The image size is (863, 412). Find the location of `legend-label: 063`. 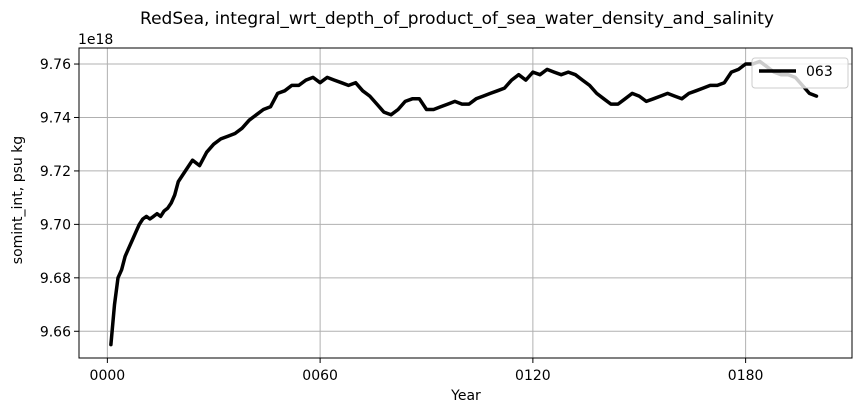

legend-label: 063 is located at coordinates (819, 72).